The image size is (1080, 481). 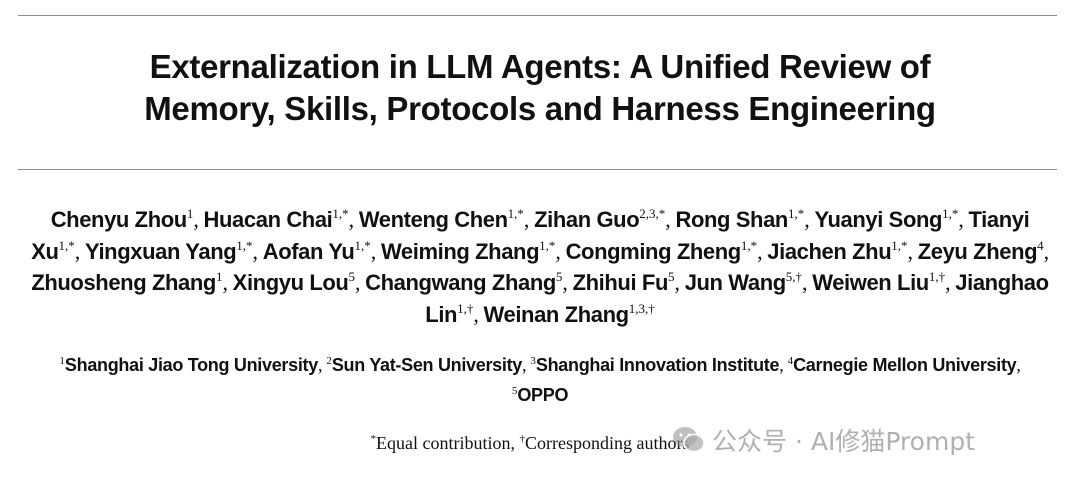 What do you see at coordinates (514, 391) in the screenshot?
I see `affiliation-number: 5` at bounding box center [514, 391].